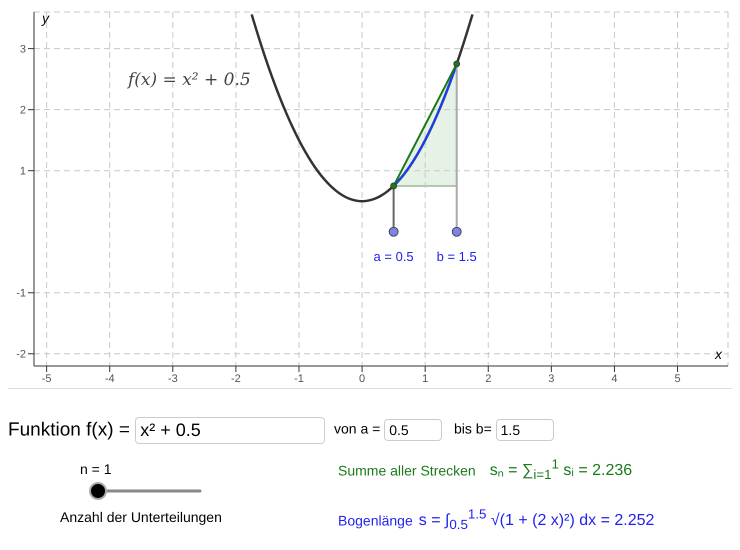  I want to click on text-field: x² + 0.5, so click(230, 430).